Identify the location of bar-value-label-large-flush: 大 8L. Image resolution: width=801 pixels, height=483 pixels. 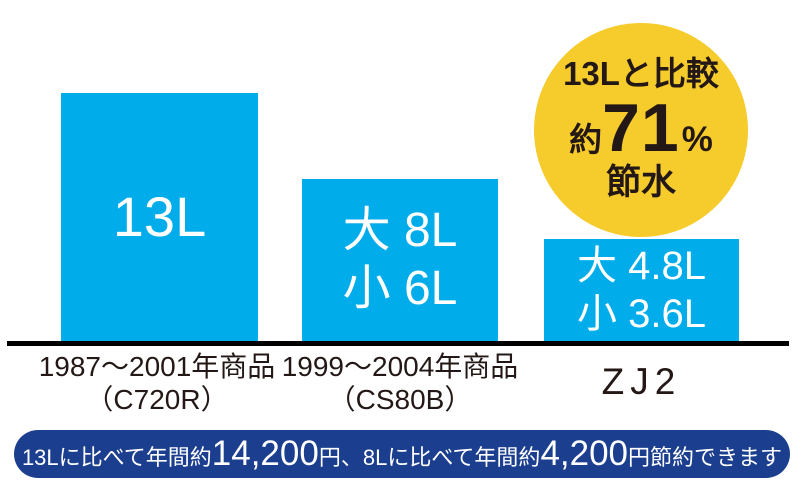
(400, 231).